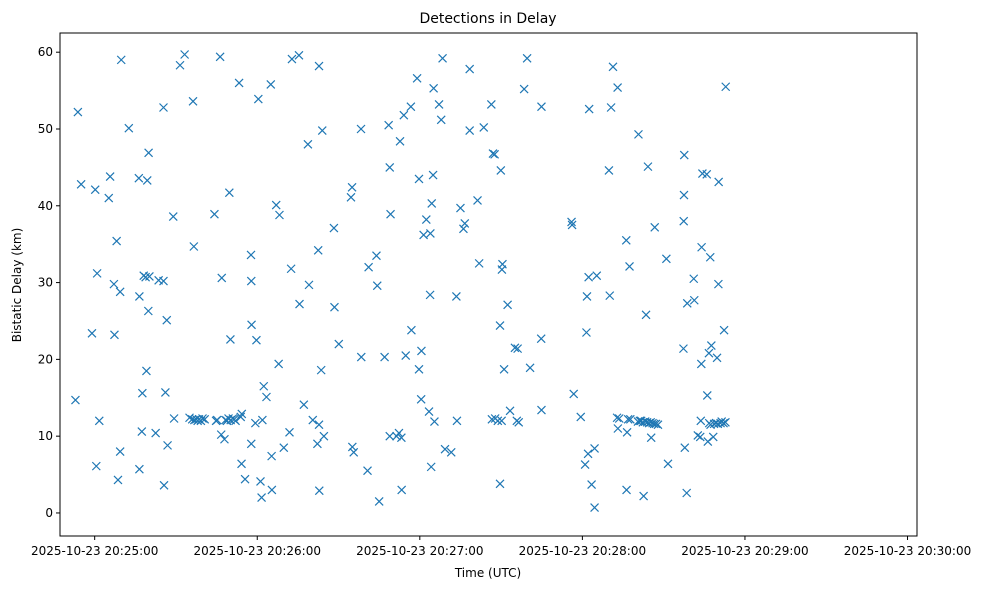 The height and width of the screenshot is (594, 988). Describe the element at coordinates (907, 551) in the screenshot. I see `x-tick-label: 2025-10-23 20:30:00` at that location.